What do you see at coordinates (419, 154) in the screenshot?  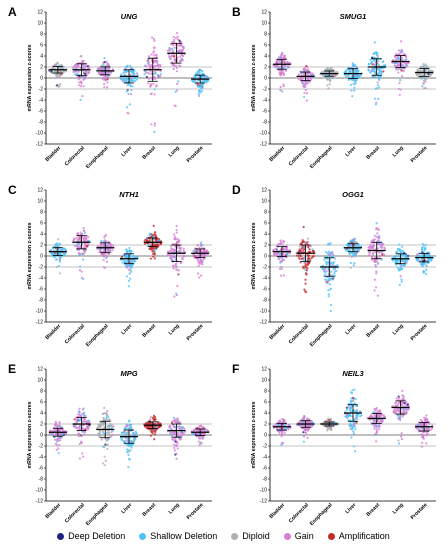 I see `category-label: Prostate` at bounding box center [419, 154].